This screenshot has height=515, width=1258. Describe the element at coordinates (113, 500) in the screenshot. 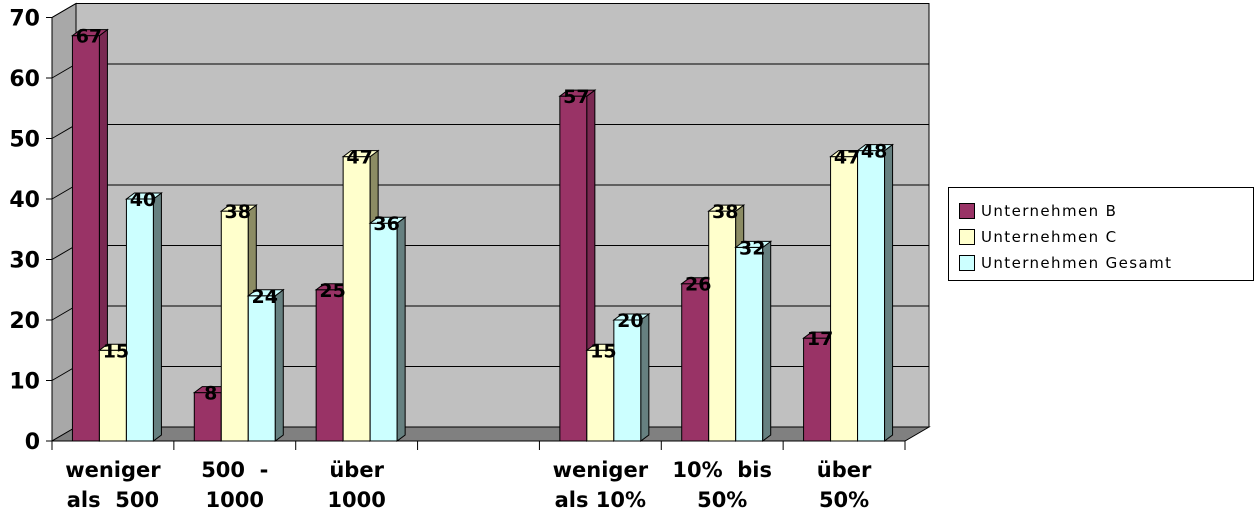

I see `x-category-label: als 500` at that location.